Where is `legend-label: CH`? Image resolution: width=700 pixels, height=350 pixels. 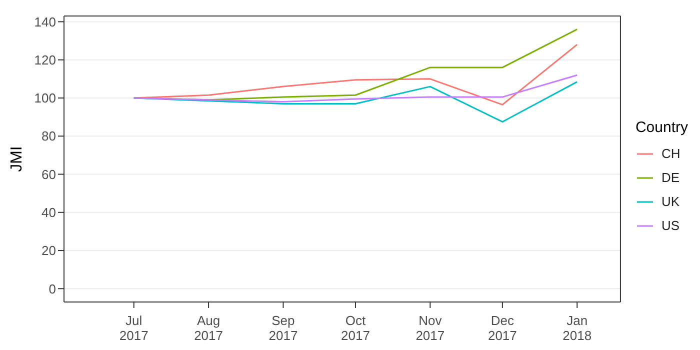
legend-label: CH is located at coordinates (670, 153).